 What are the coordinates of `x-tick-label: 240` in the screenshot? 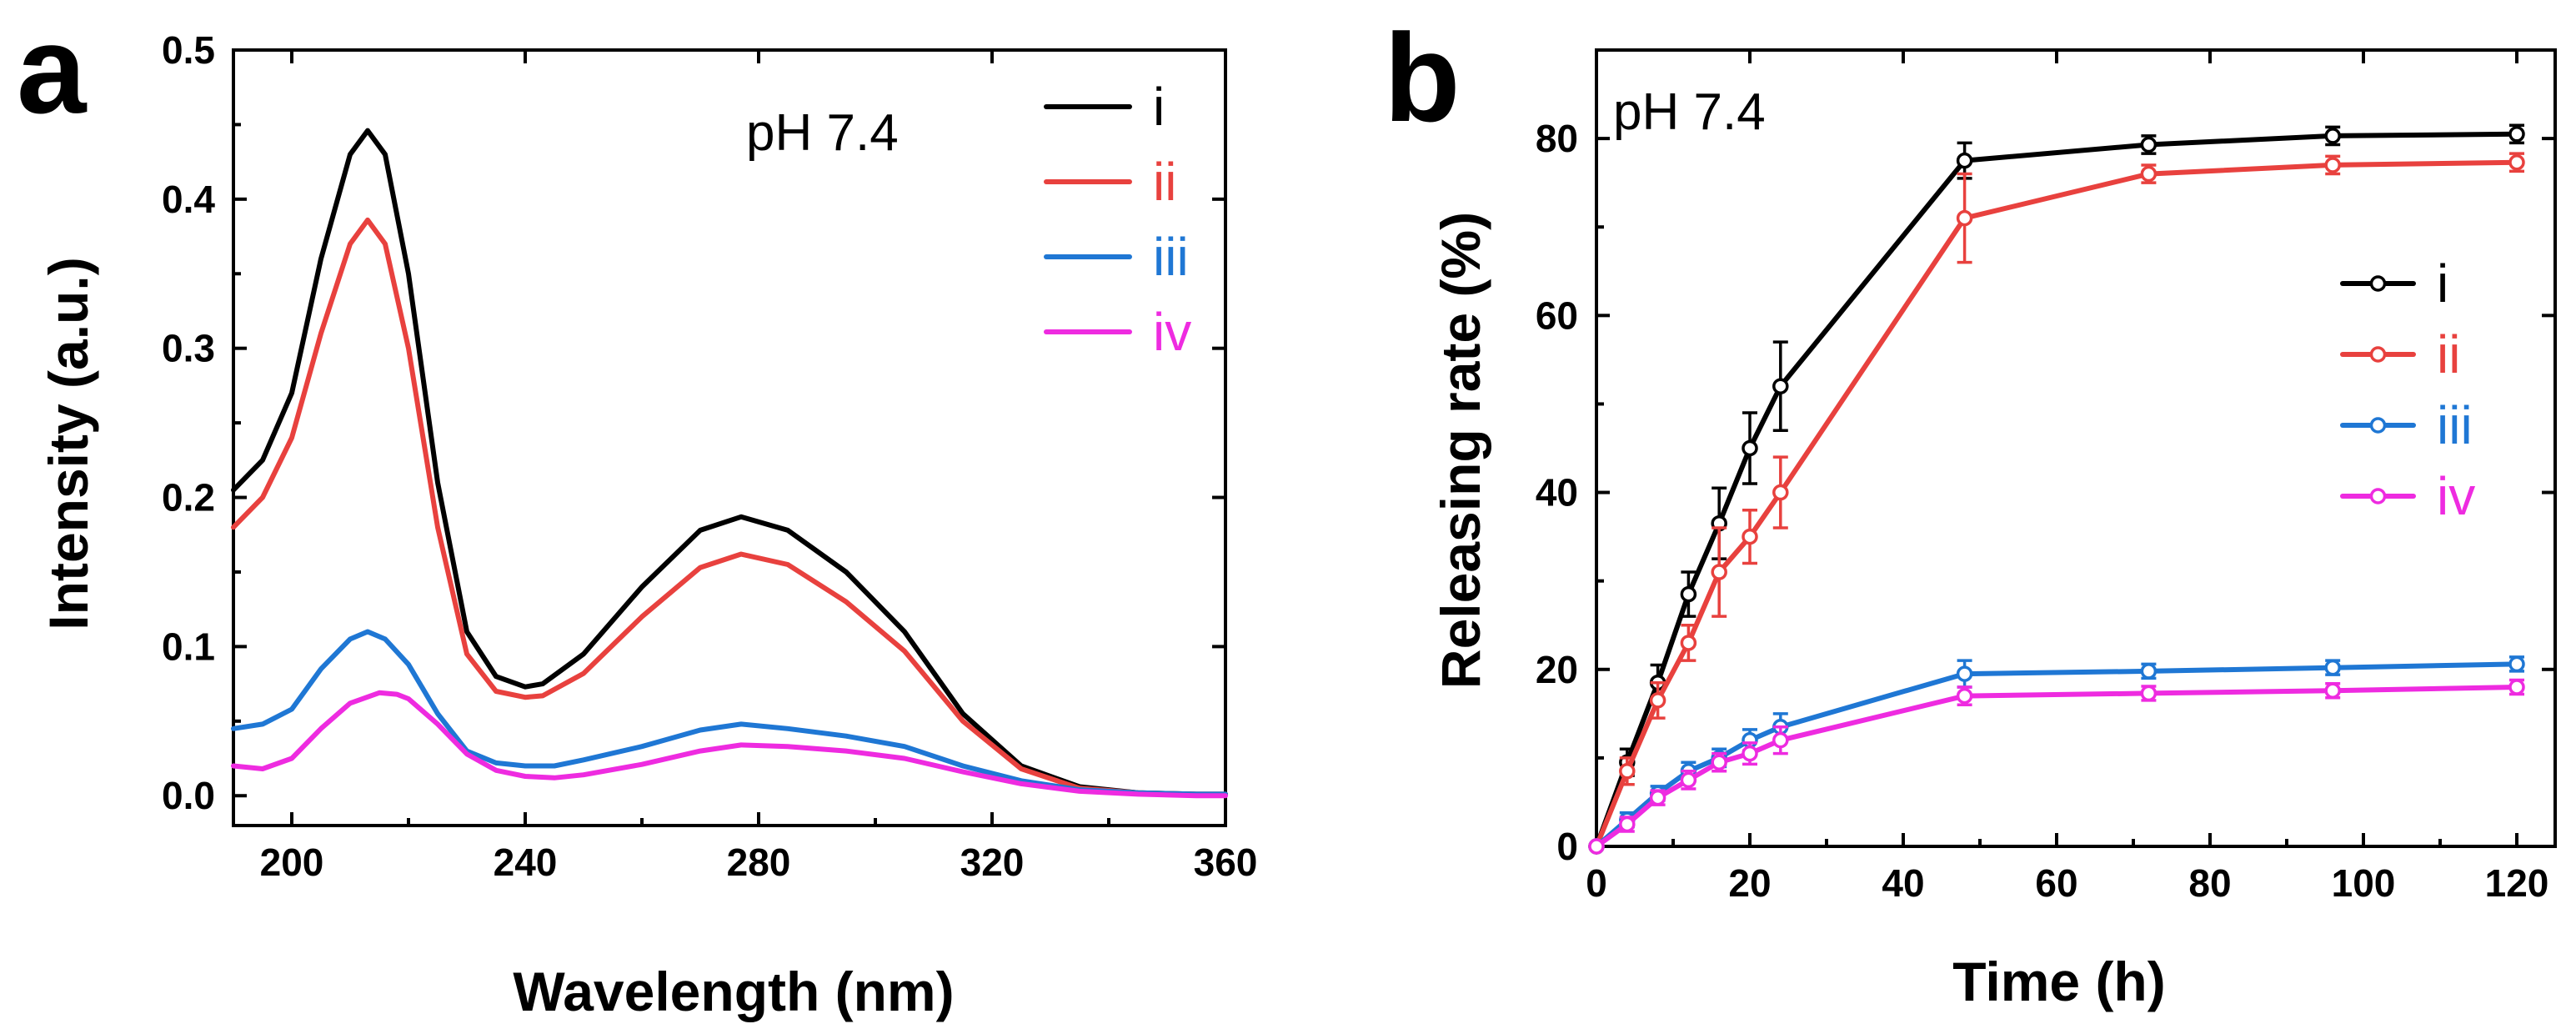 It's located at (526, 863).